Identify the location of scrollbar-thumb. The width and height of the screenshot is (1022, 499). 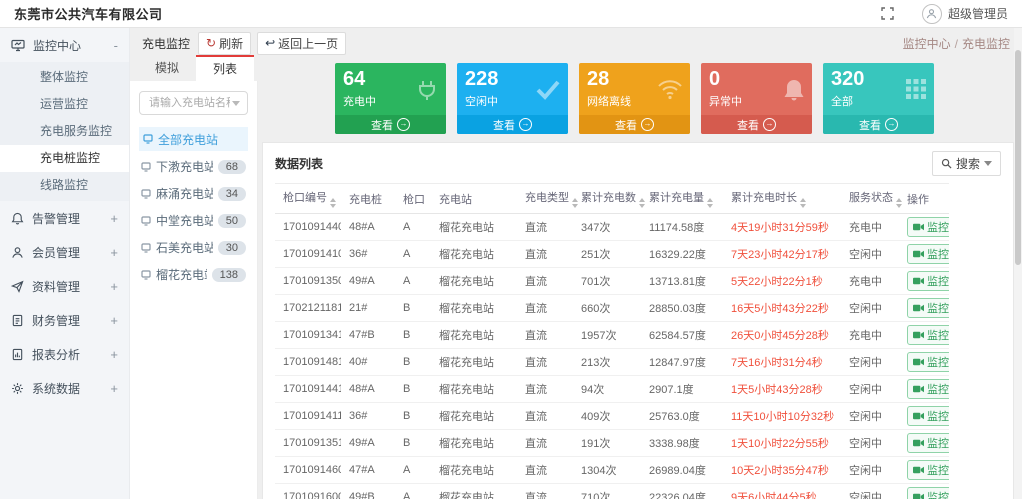
(1018, 157).